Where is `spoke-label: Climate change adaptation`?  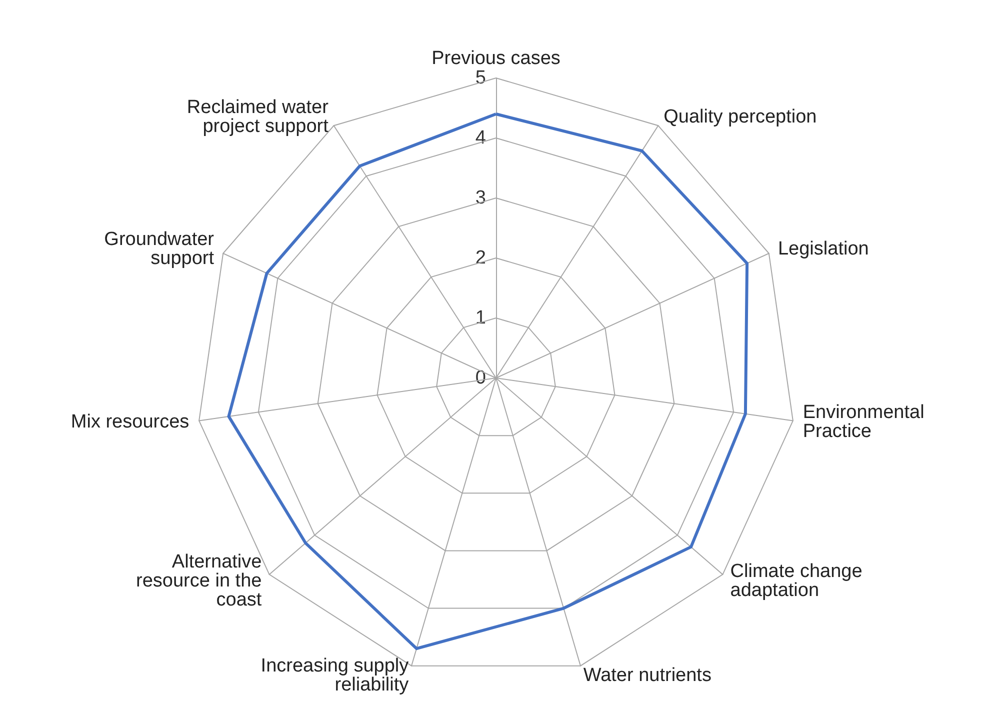 spoke-label: Climate change adaptation is located at coordinates (796, 581).